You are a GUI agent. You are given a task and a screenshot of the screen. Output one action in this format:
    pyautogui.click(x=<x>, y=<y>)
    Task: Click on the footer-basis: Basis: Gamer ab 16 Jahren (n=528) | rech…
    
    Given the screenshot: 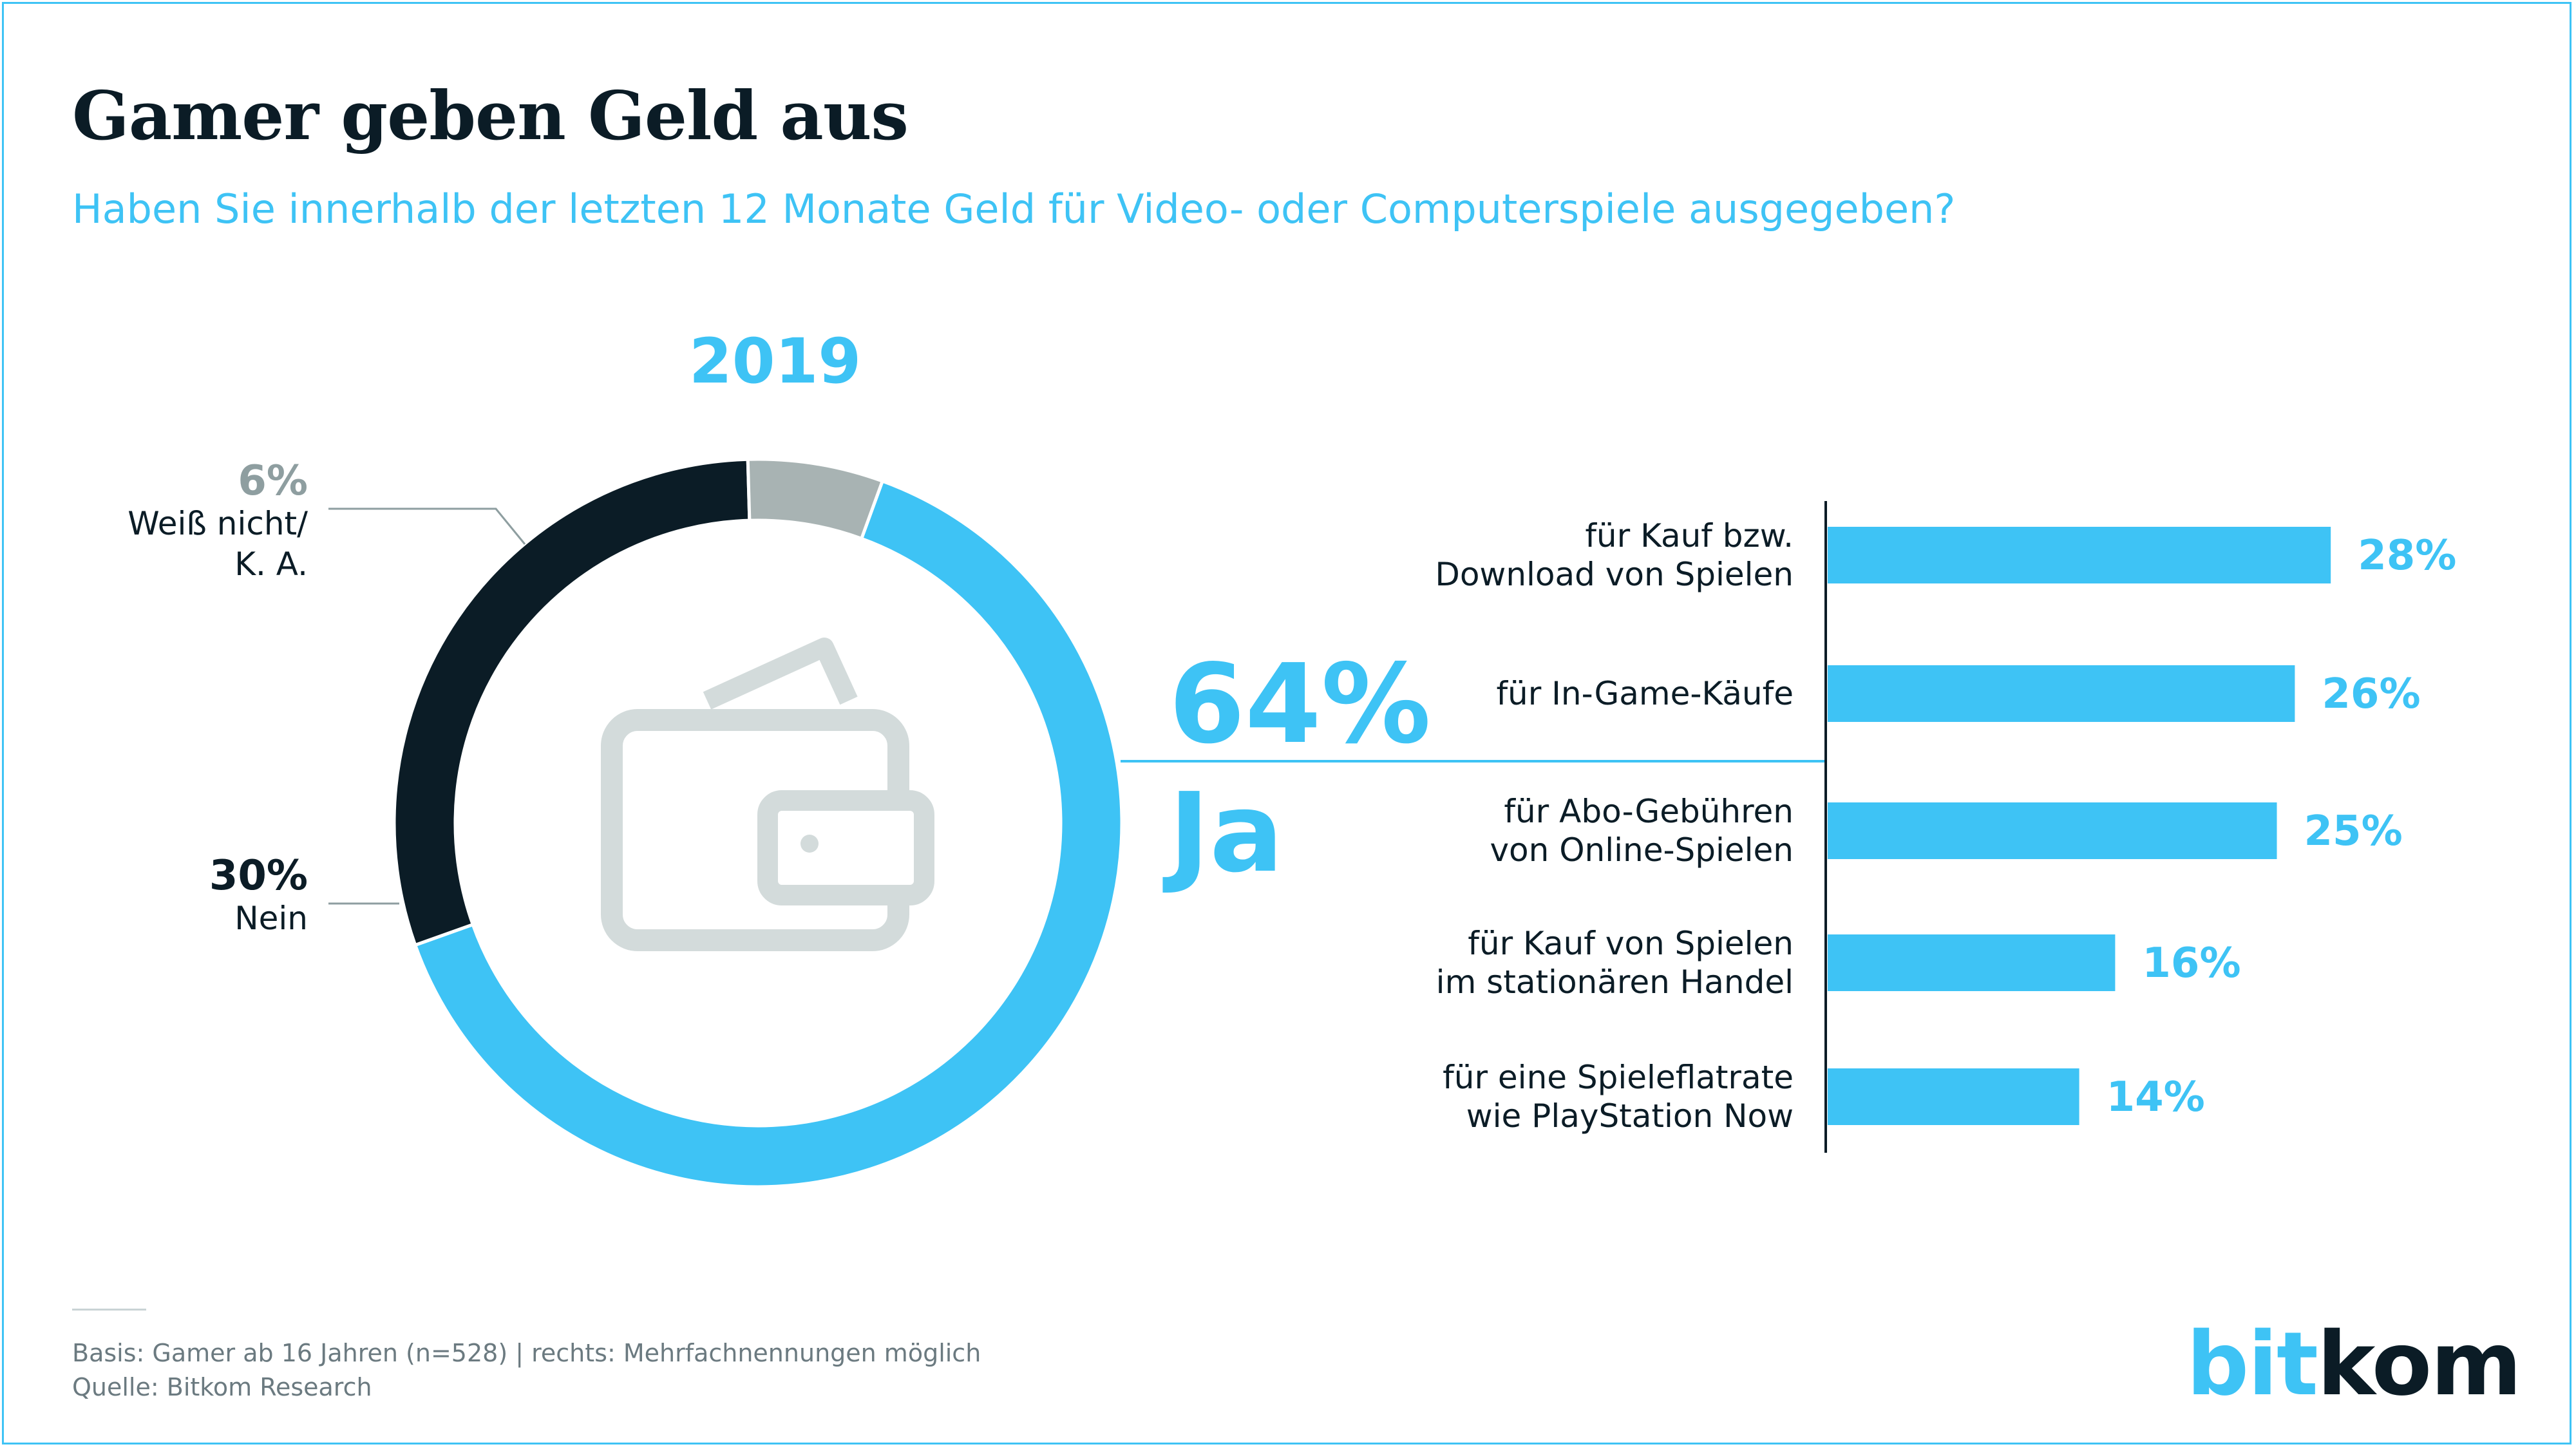 What is the action you would take?
    pyautogui.click(x=526, y=1353)
    